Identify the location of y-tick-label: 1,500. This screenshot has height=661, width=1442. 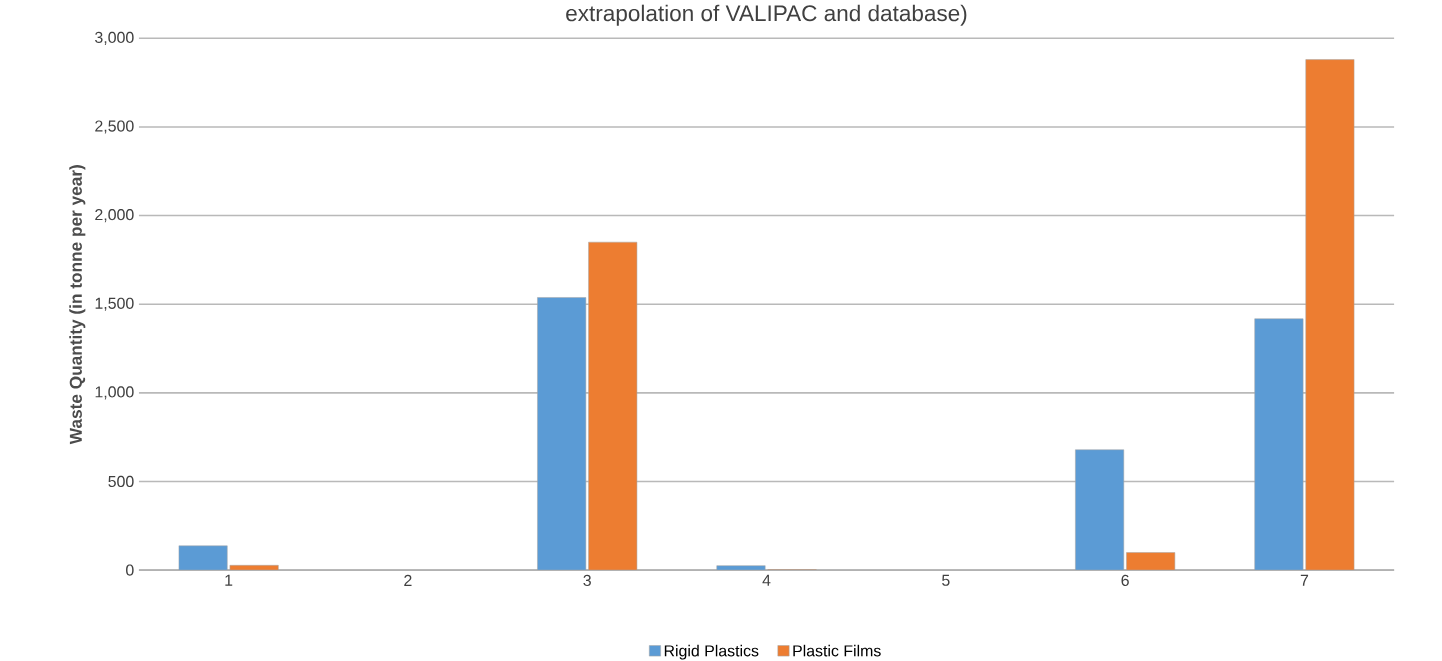
(114, 304).